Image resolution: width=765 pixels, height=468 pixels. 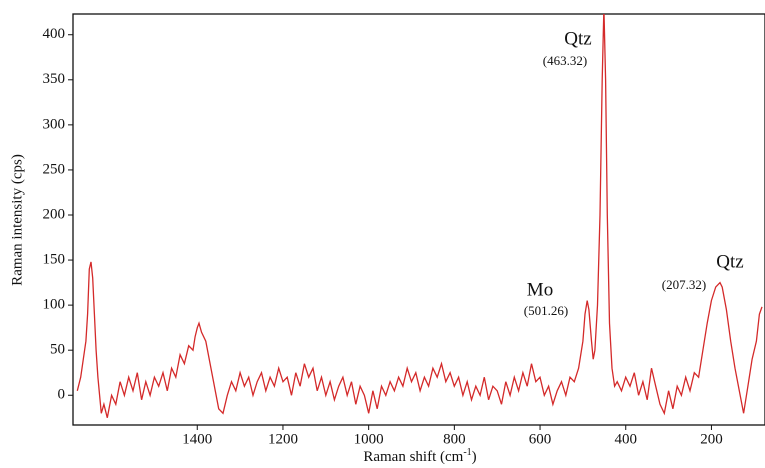 What do you see at coordinates (17, 220) in the screenshot?
I see `y-axis-label: Raman intensity (cps)` at bounding box center [17, 220].